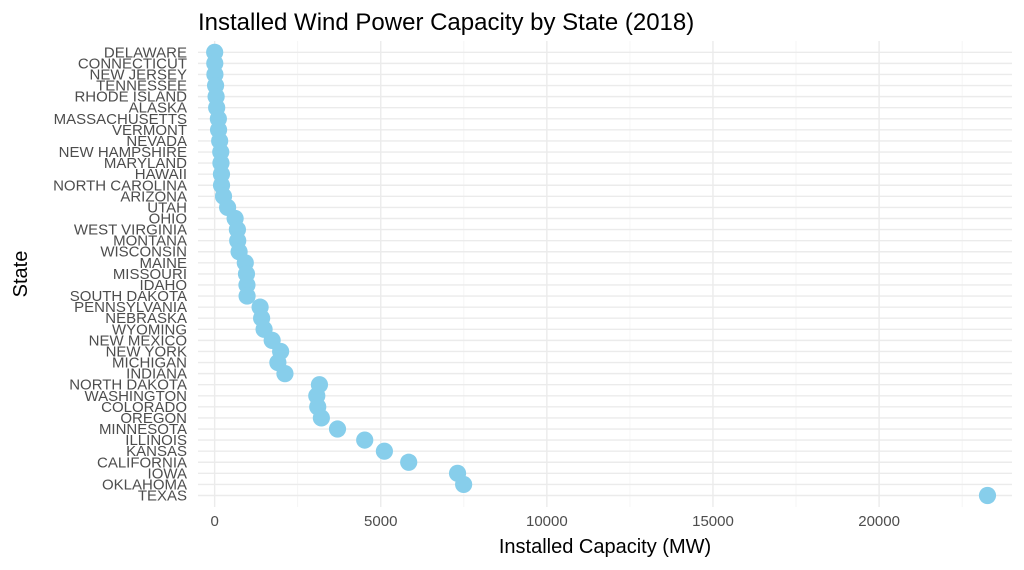 The image size is (1024, 570). I want to click on y-tick-label: TENNESSEE, so click(141, 86).